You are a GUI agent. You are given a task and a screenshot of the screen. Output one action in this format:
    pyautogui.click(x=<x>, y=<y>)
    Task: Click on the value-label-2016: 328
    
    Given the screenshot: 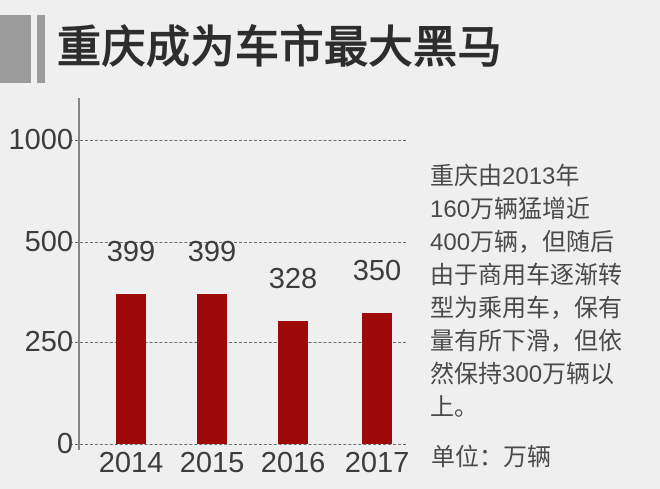 What is the action you would take?
    pyautogui.click(x=293, y=279)
    